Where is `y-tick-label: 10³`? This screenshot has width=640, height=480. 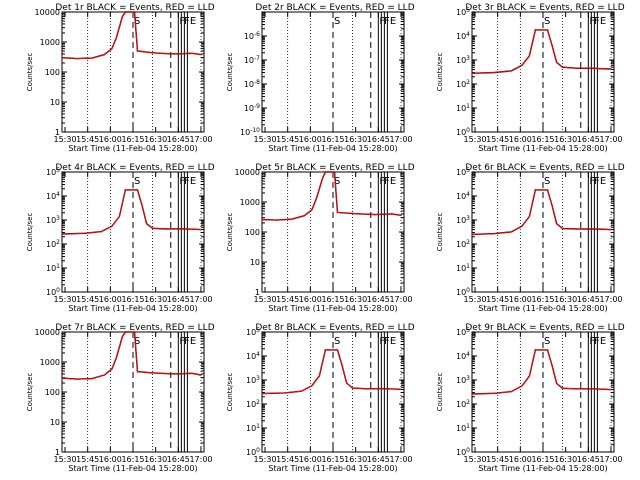 y-tick-label: 10³ is located at coordinates (253, 380).